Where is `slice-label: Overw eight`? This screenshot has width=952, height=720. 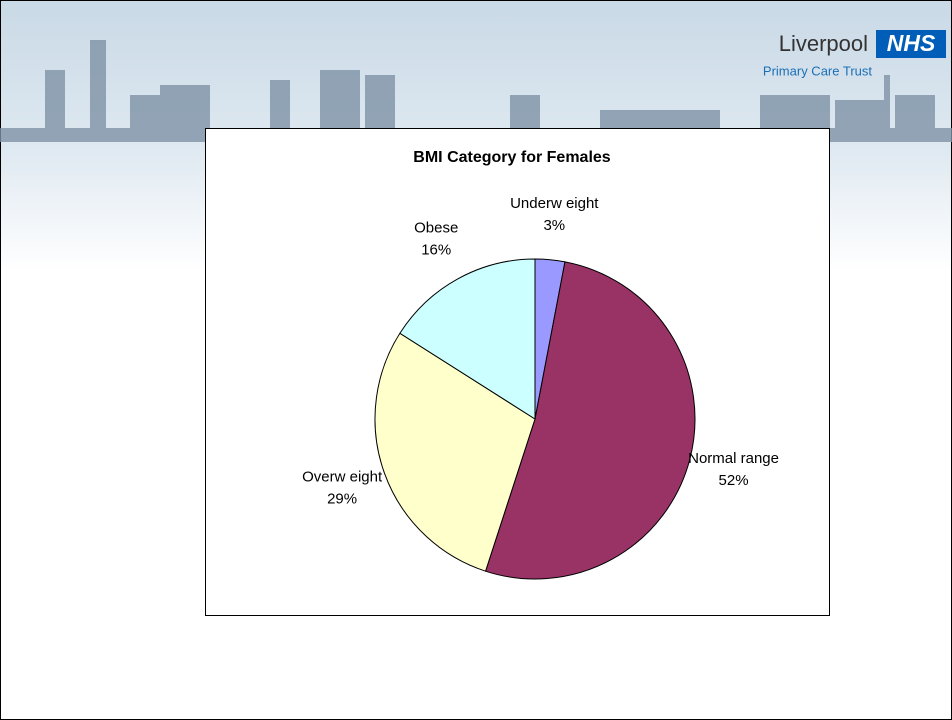
slice-label: Overw eight is located at coordinates (342, 476).